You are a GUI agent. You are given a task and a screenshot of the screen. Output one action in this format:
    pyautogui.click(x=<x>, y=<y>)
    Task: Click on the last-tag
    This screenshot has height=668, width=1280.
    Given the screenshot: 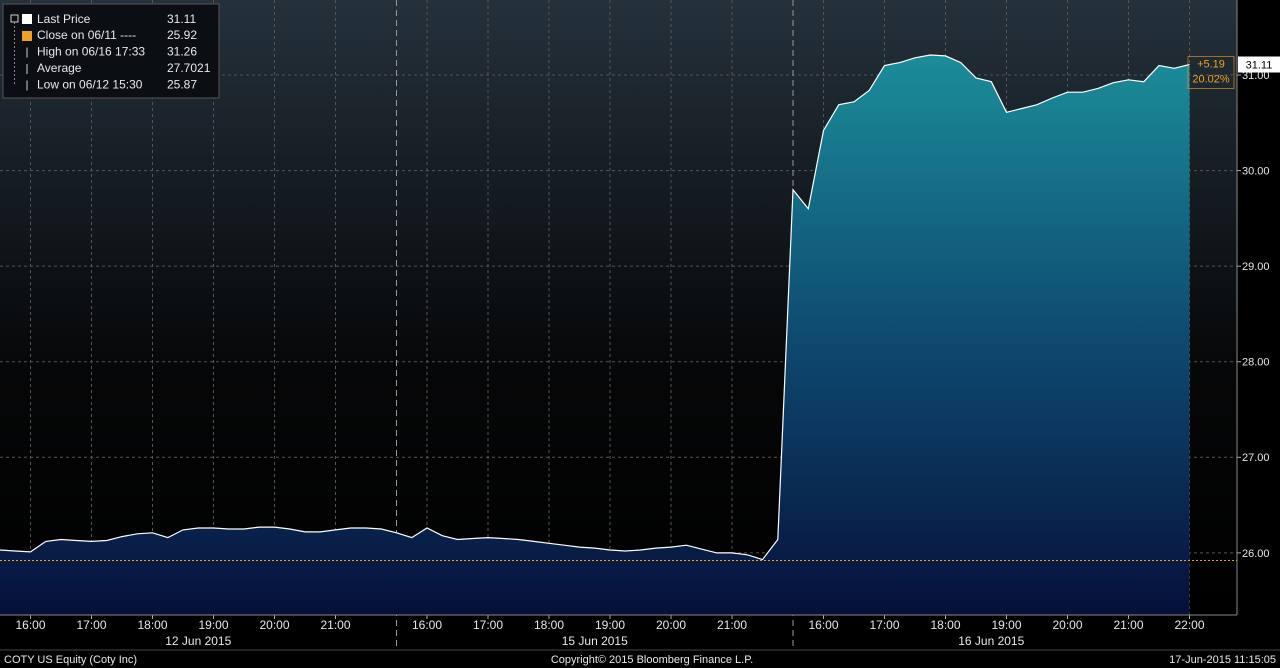 What is the action you would take?
    pyautogui.click(x=1259, y=64)
    